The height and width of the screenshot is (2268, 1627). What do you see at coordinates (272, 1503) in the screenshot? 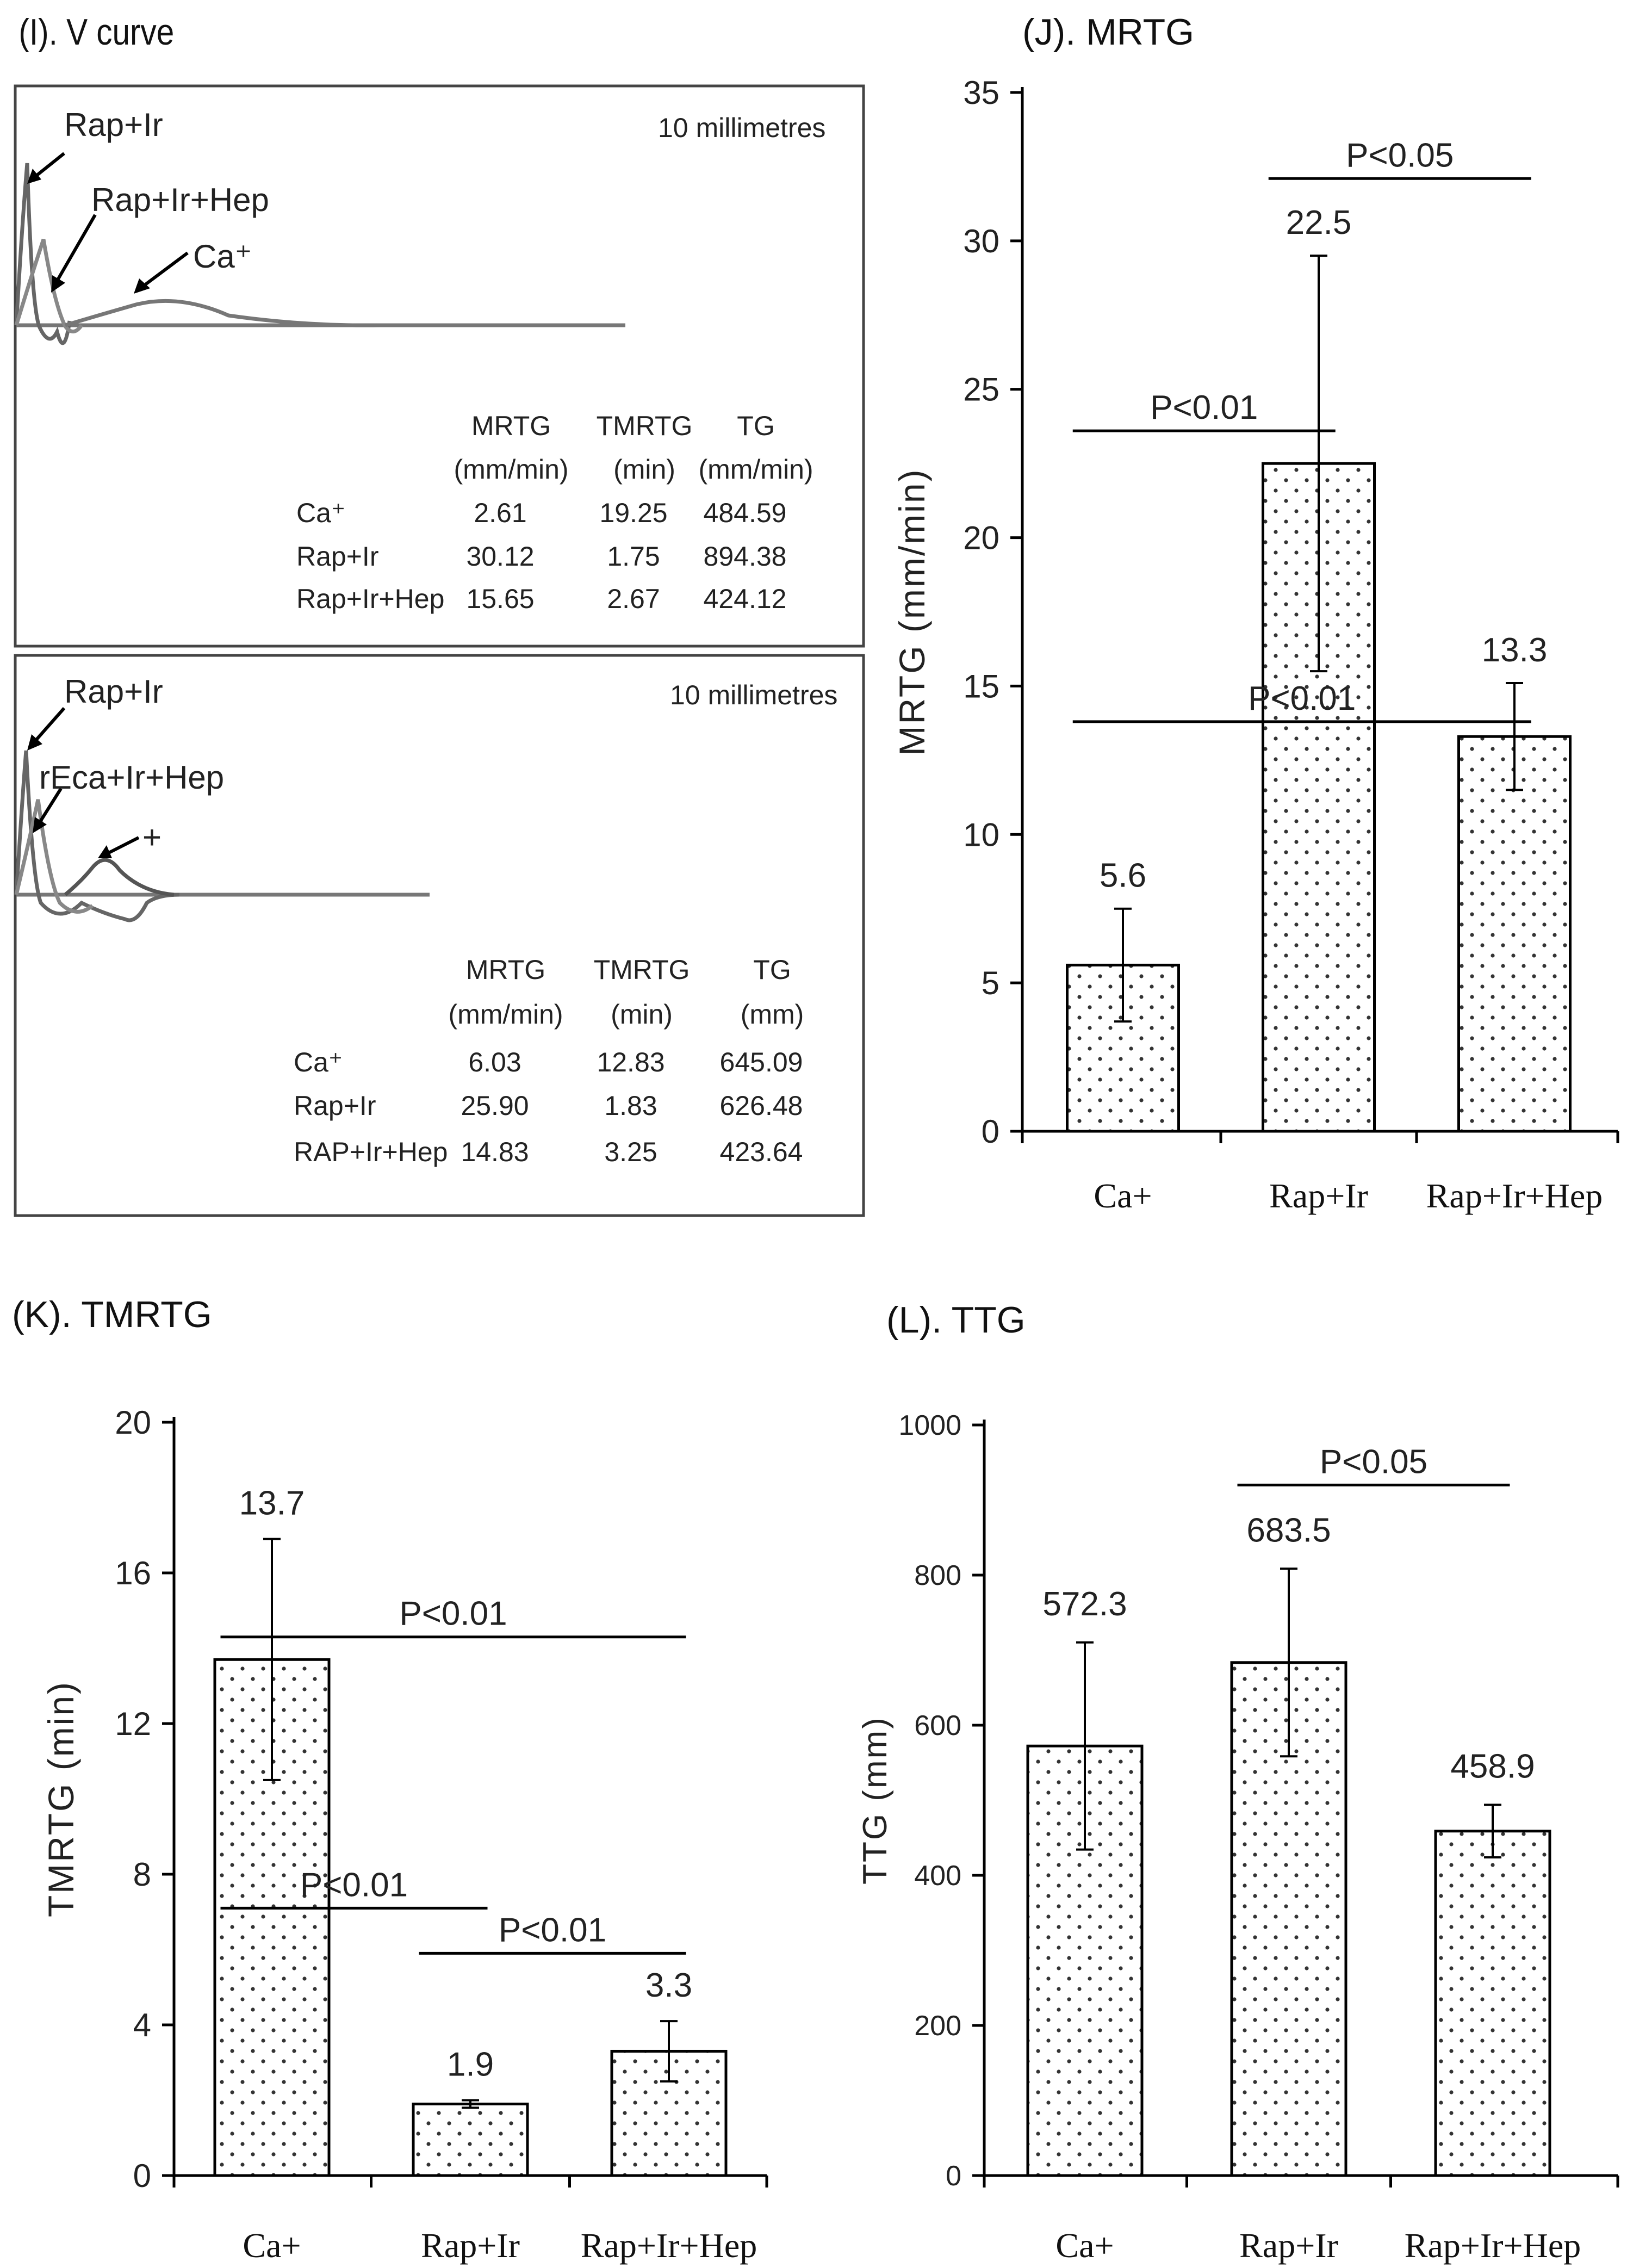
I see `value-label: 13.7` at bounding box center [272, 1503].